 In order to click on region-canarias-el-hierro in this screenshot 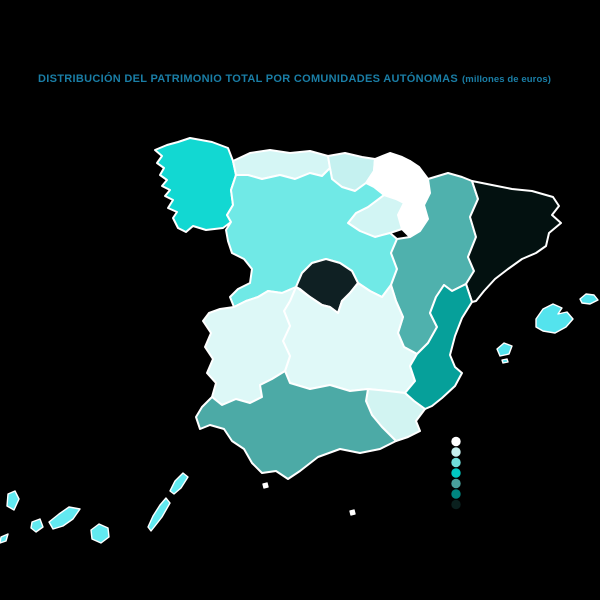, I will do `click(4, 538)`.